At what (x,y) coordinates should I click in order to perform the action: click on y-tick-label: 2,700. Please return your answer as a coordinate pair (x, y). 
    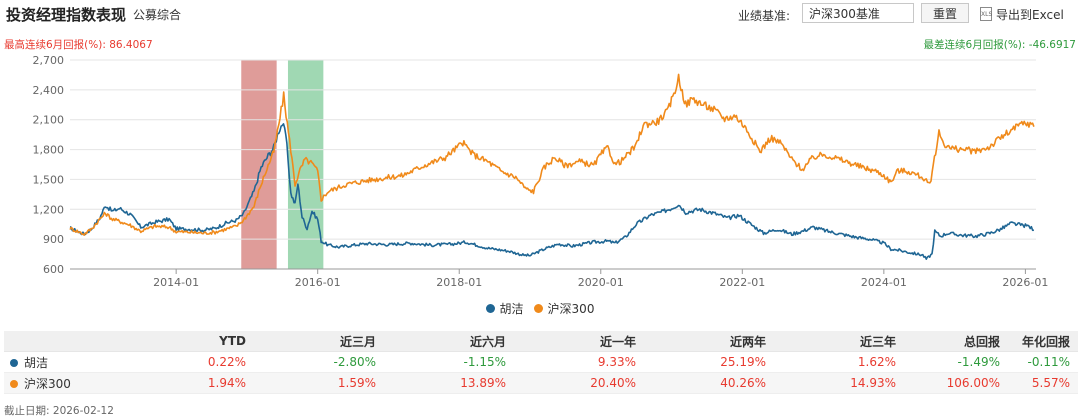
    Looking at the image, I should click on (49, 60).